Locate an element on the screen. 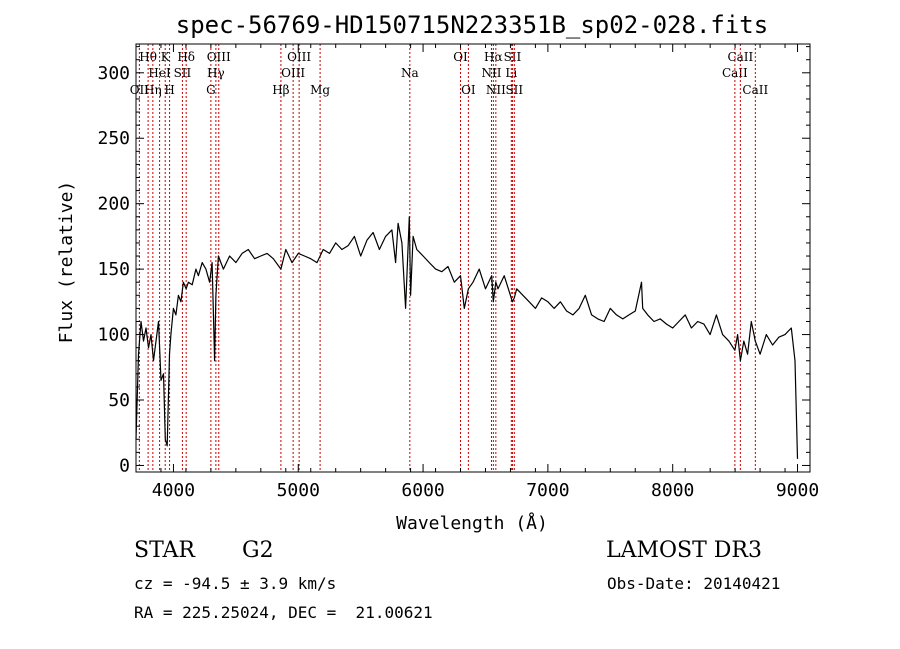 The width and height of the screenshot is (900, 649). coordinates-text: RA = 225.25024, DEC = 21.00621 is located at coordinates (283, 612).